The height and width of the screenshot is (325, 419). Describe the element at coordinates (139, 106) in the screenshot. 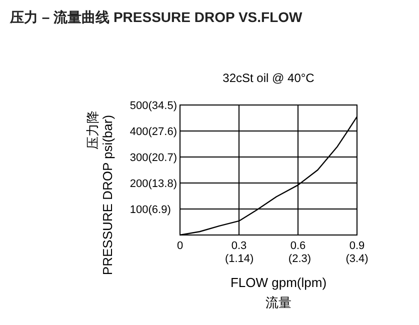

I see `y-tick-label: 500` at that location.